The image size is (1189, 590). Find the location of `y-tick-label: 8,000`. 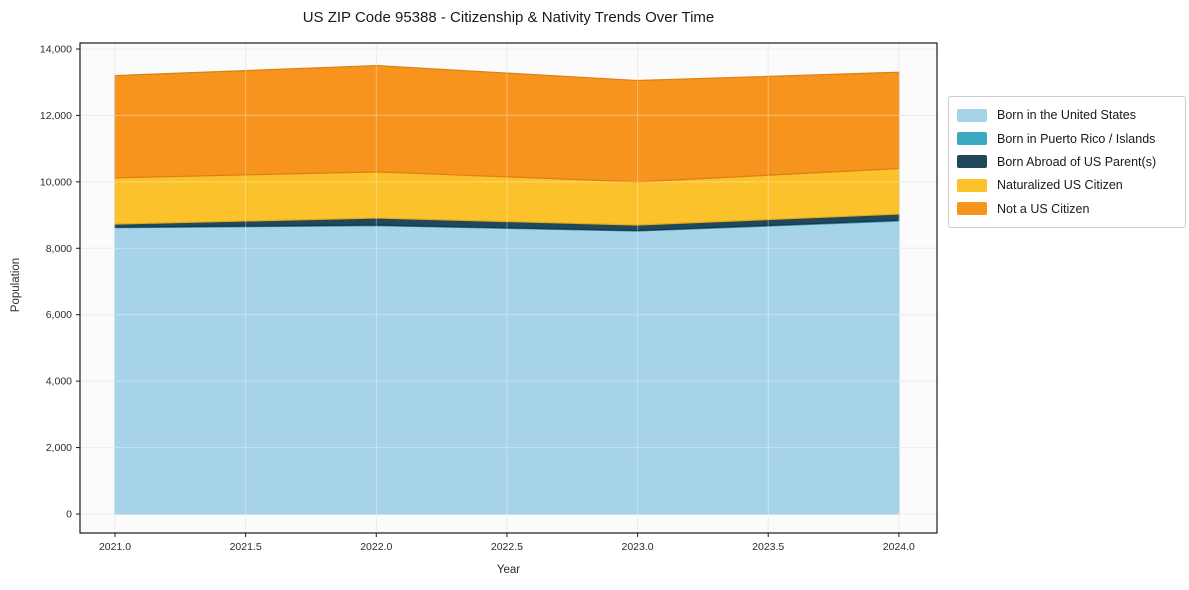

y-tick-label: 8,000 is located at coordinates (59, 249).